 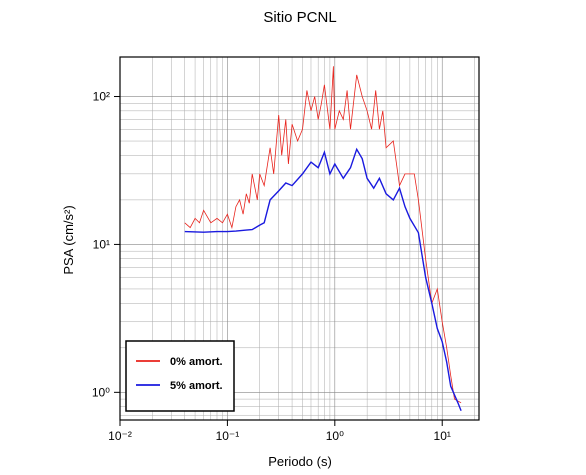 What do you see at coordinates (299, 17) in the screenshot?
I see `chart-title: Sitio PCNL` at bounding box center [299, 17].